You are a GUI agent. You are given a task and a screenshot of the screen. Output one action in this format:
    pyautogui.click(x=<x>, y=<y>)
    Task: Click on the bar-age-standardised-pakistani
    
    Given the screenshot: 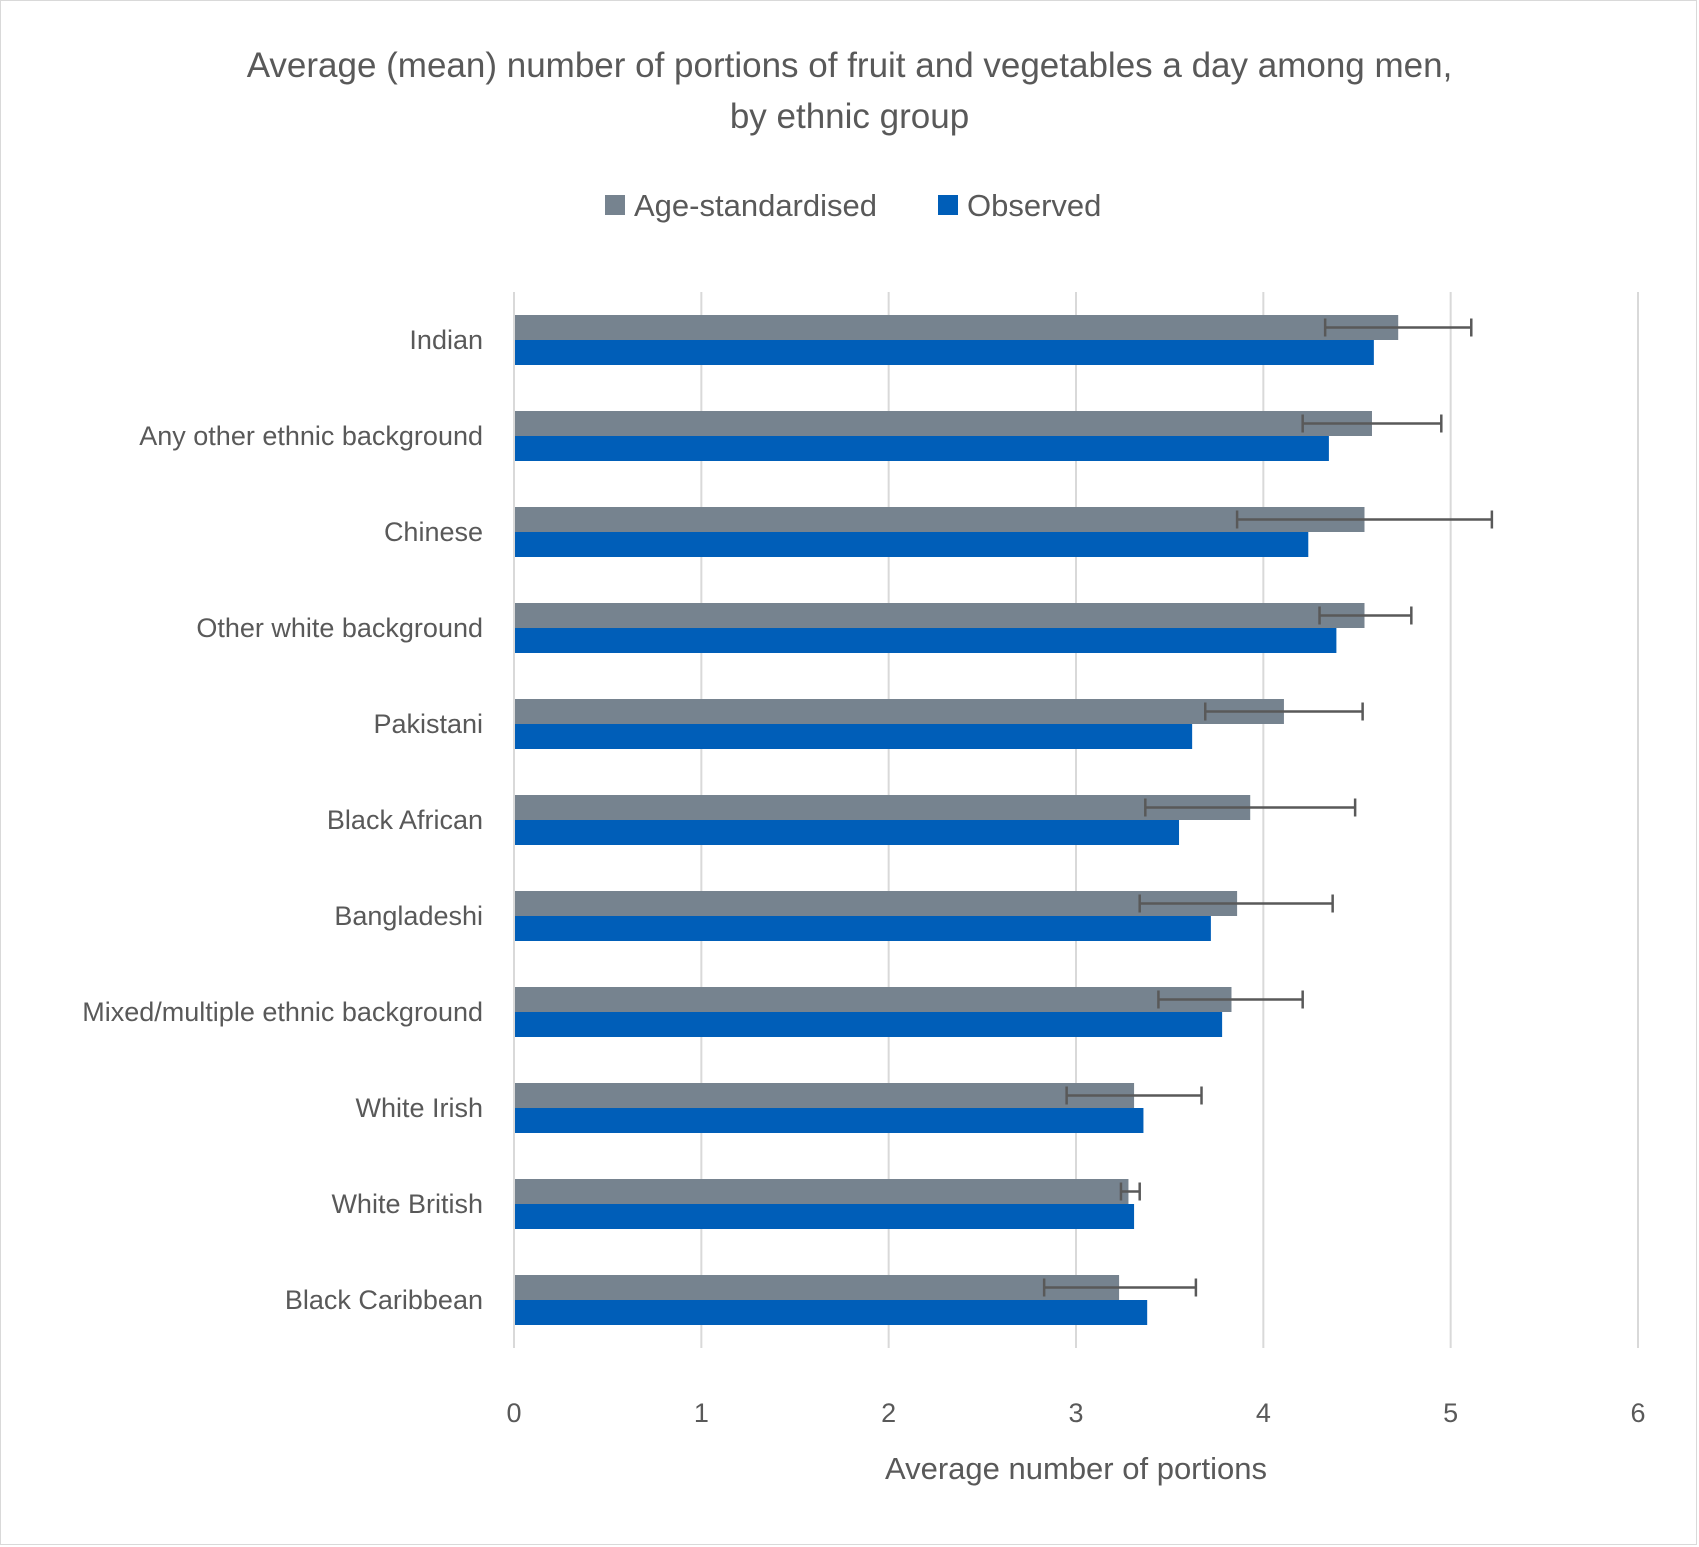 What is the action you would take?
    pyautogui.click(x=899, y=711)
    